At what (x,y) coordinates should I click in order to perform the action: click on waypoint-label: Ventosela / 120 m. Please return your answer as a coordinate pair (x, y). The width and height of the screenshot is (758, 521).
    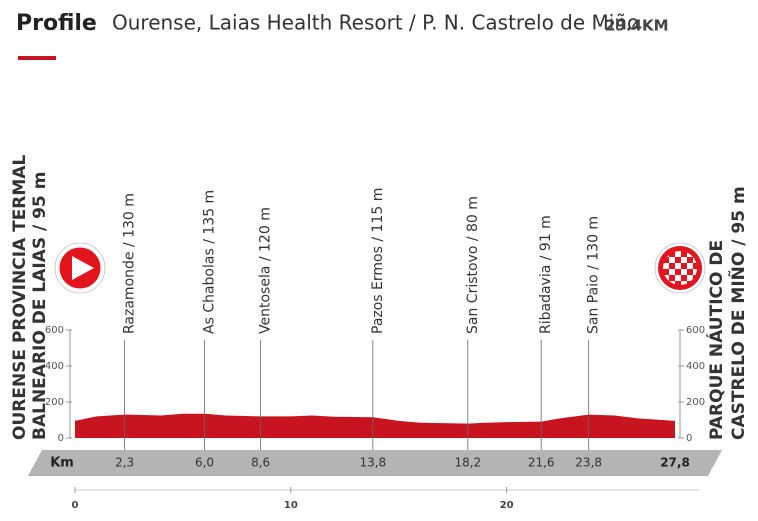
    Looking at the image, I should click on (266, 270).